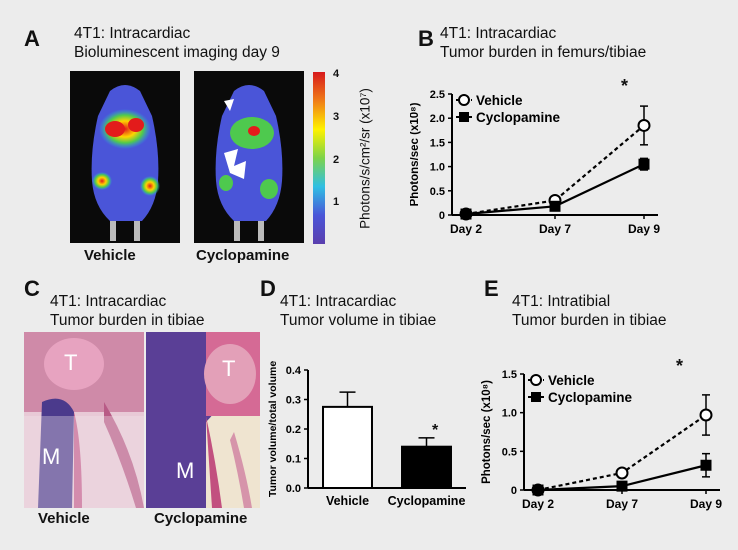 Image resolution: width=738 pixels, height=550 pixels. Describe the element at coordinates (644, 125) in the screenshot. I see `chart-b-point-vehicle` at that location.